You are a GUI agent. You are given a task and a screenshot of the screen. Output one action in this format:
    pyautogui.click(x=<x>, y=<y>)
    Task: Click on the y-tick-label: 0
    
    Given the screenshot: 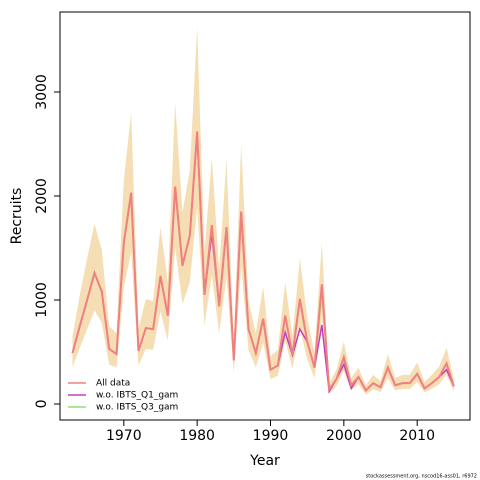 What is the action you would take?
    pyautogui.click(x=42, y=404)
    